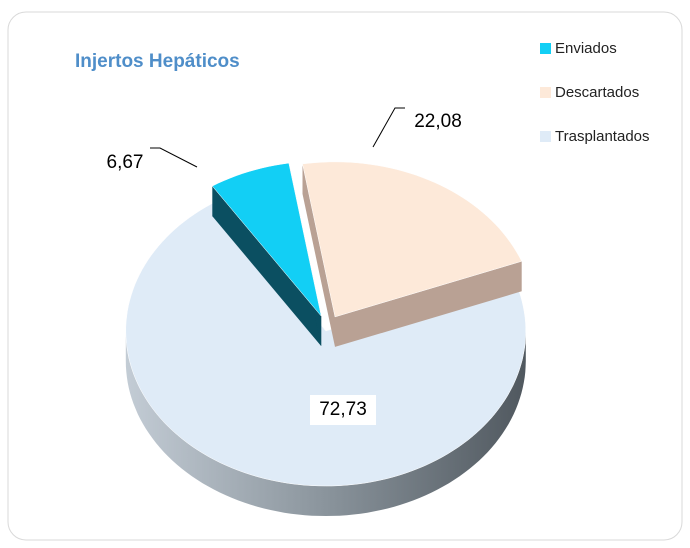 This screenshot has height=548, width=690. What do you see at coordinates (438, 121) in the screenshot?
I see `data-label: 22,08` at bounding box center [438, 121].